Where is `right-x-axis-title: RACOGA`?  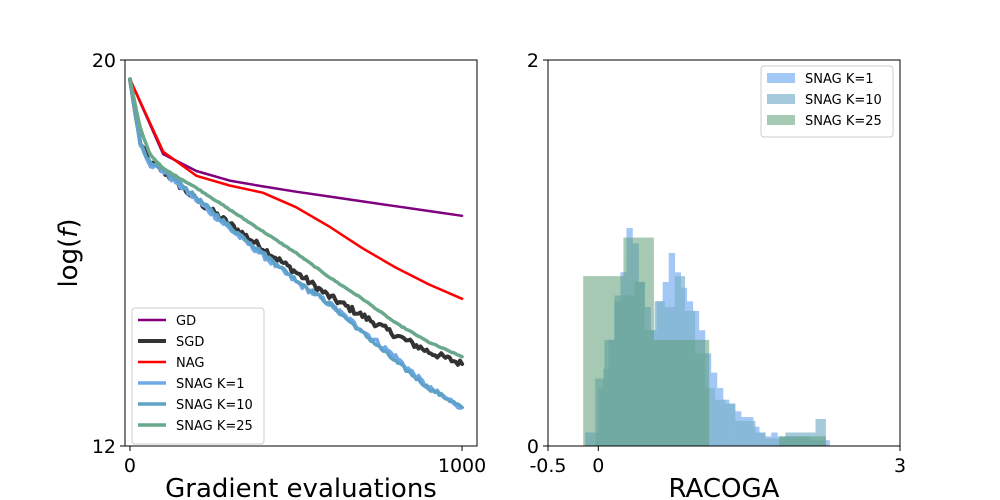
right-x-axis-title: RACOGA is located at coordinates (724, 487).